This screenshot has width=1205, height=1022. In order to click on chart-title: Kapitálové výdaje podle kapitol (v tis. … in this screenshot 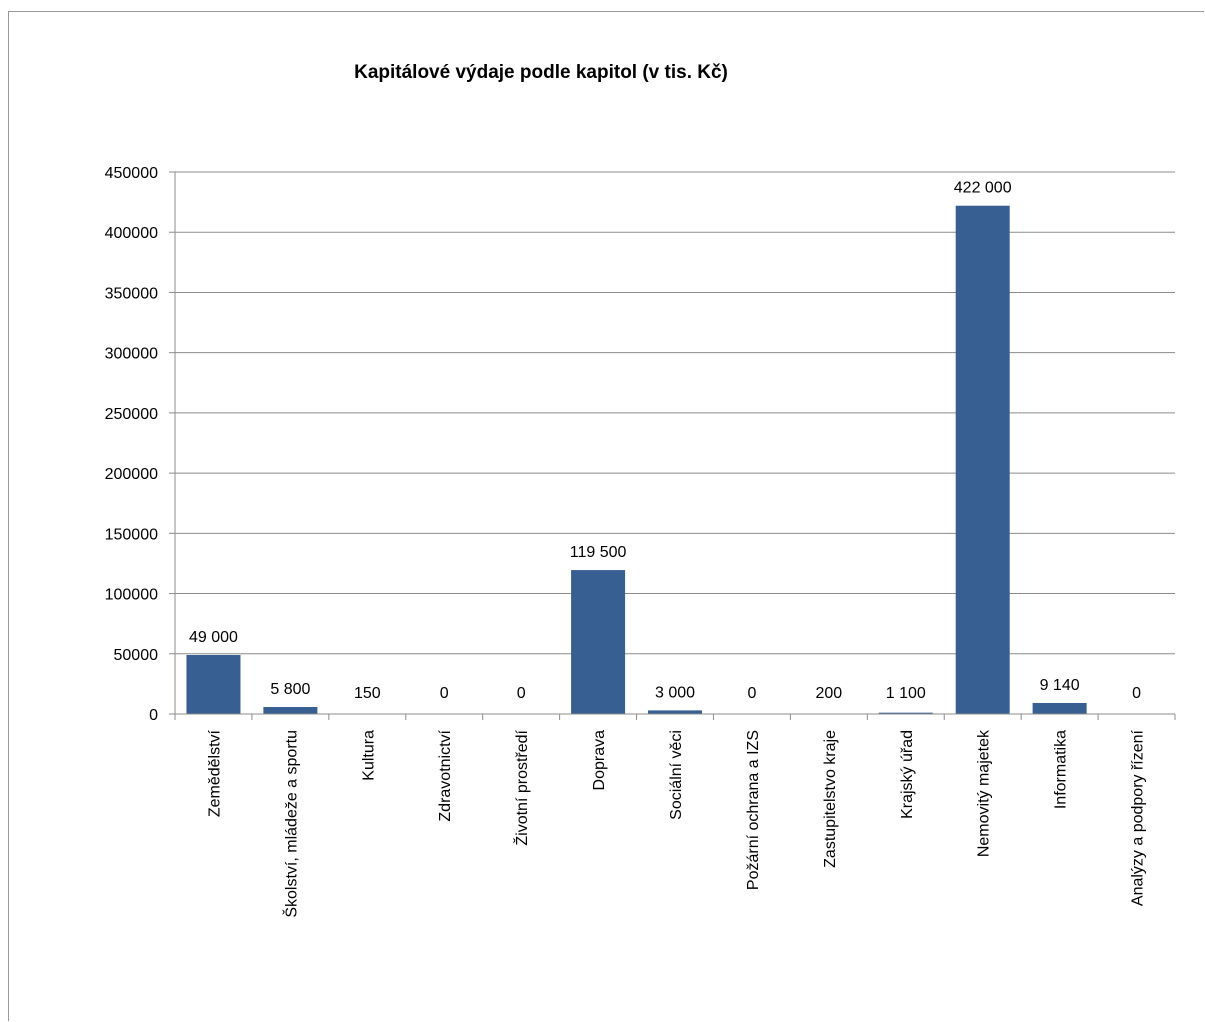, I will do `click(541, 72)`.